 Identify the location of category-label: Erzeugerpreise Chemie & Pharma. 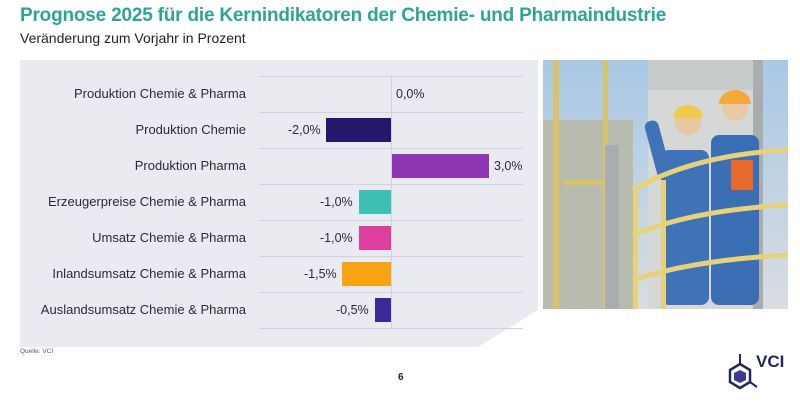
(147, 201).